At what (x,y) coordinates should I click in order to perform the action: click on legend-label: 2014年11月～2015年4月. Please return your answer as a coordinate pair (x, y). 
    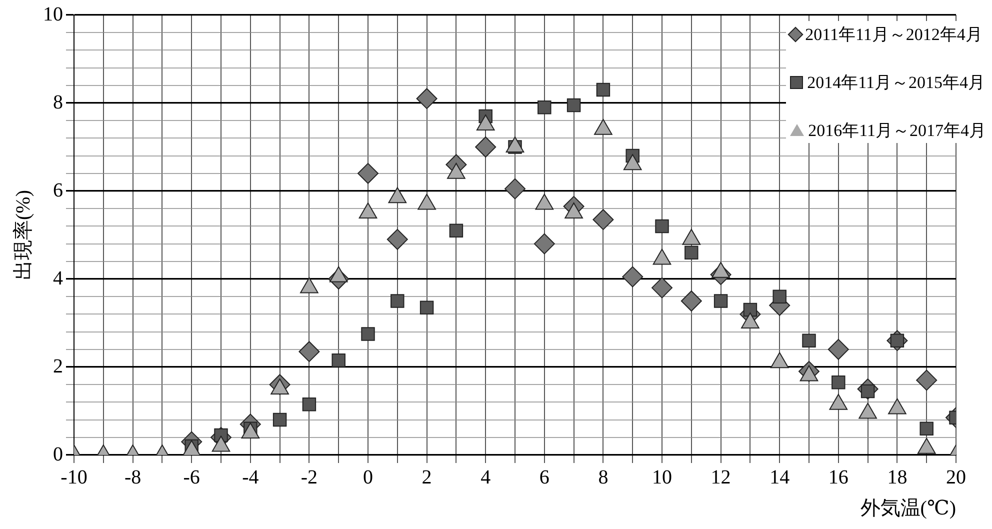
    Looking at the image, I should click on (896, 83).